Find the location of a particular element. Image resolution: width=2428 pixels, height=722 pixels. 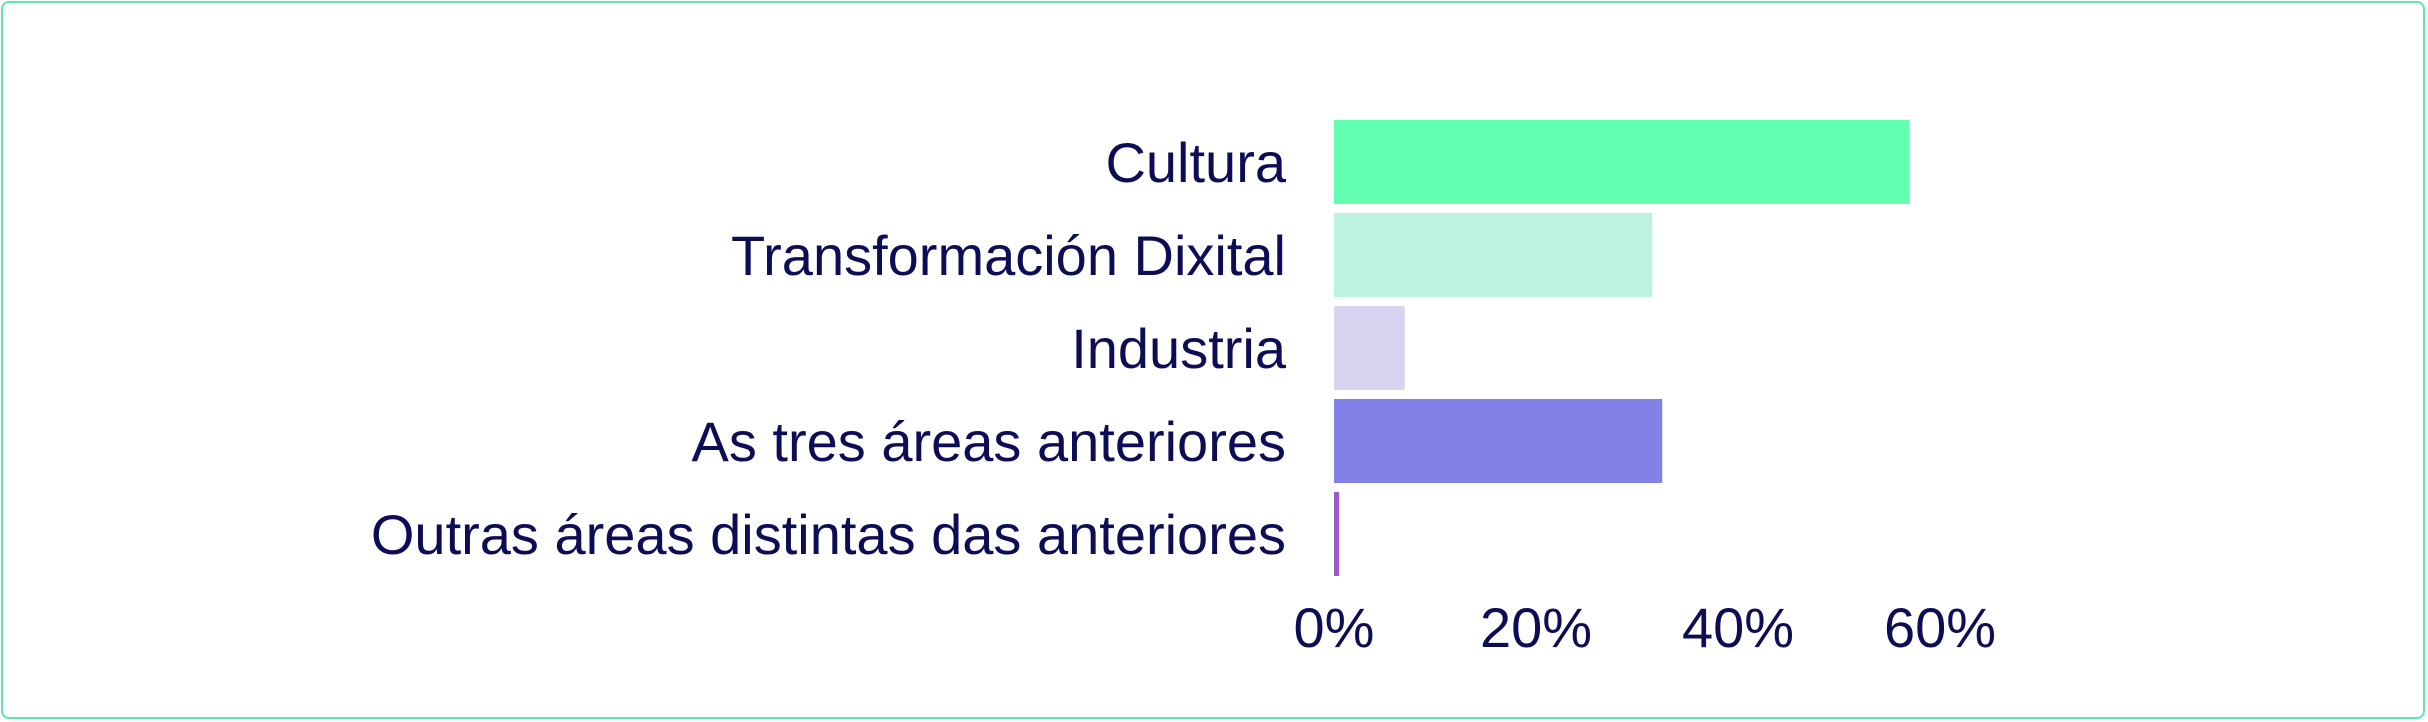

x-tick-label: 0% is located at coordinates (1334, 627).